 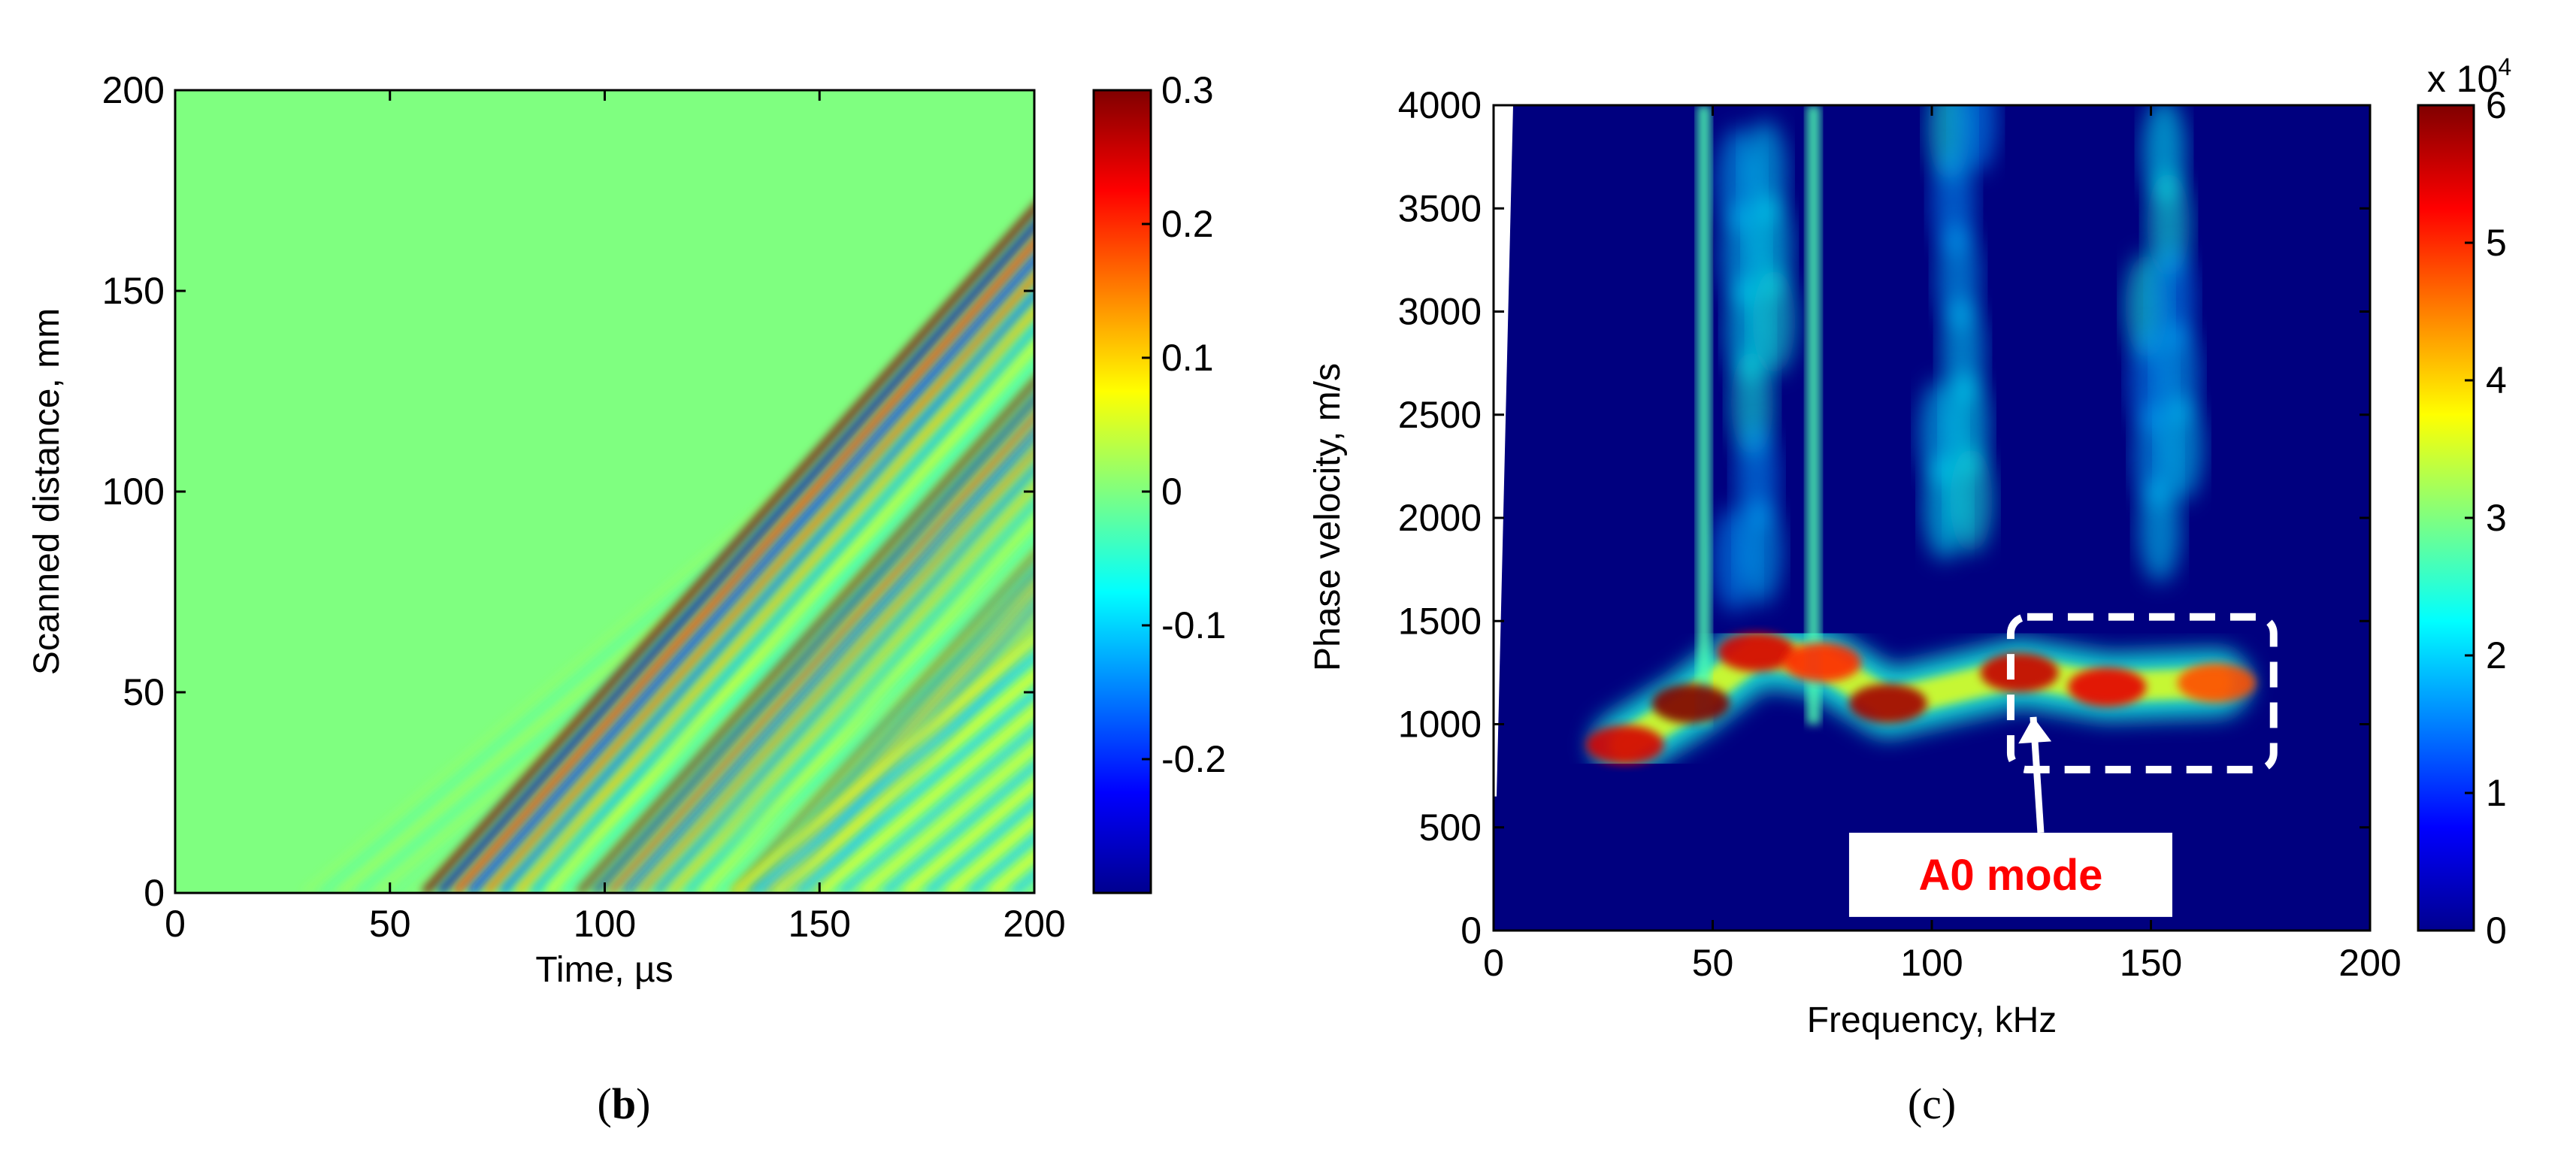 What do you see at coordinates (1932, 1020) in the screenshot?
I see `panel-c-x-axis-label: Frequency, kHz` at bounding box center [1932, 1020].